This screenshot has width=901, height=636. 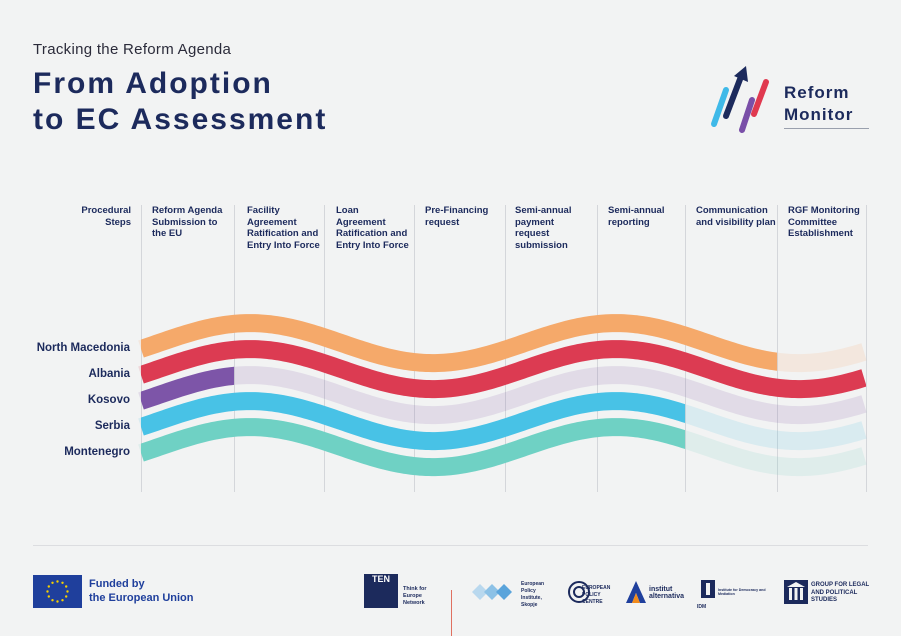 What do you see at coordinates (740, 99) in the screenshot?
I see `reform-monitor-arrow-icon` at bounding box center [740, 99].